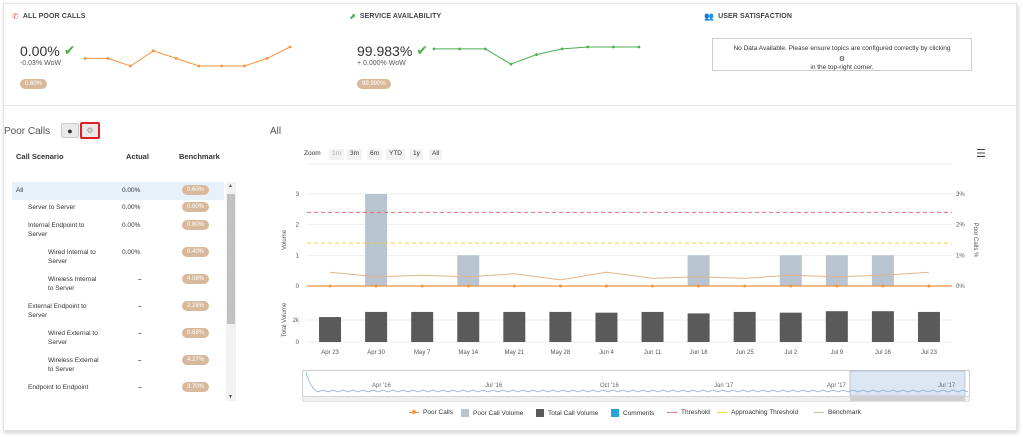  Describe the element at coordinates (118, 312) in the screenshot. I see `scenario-row: External Endpoint to Server – 2.28%` at that location.